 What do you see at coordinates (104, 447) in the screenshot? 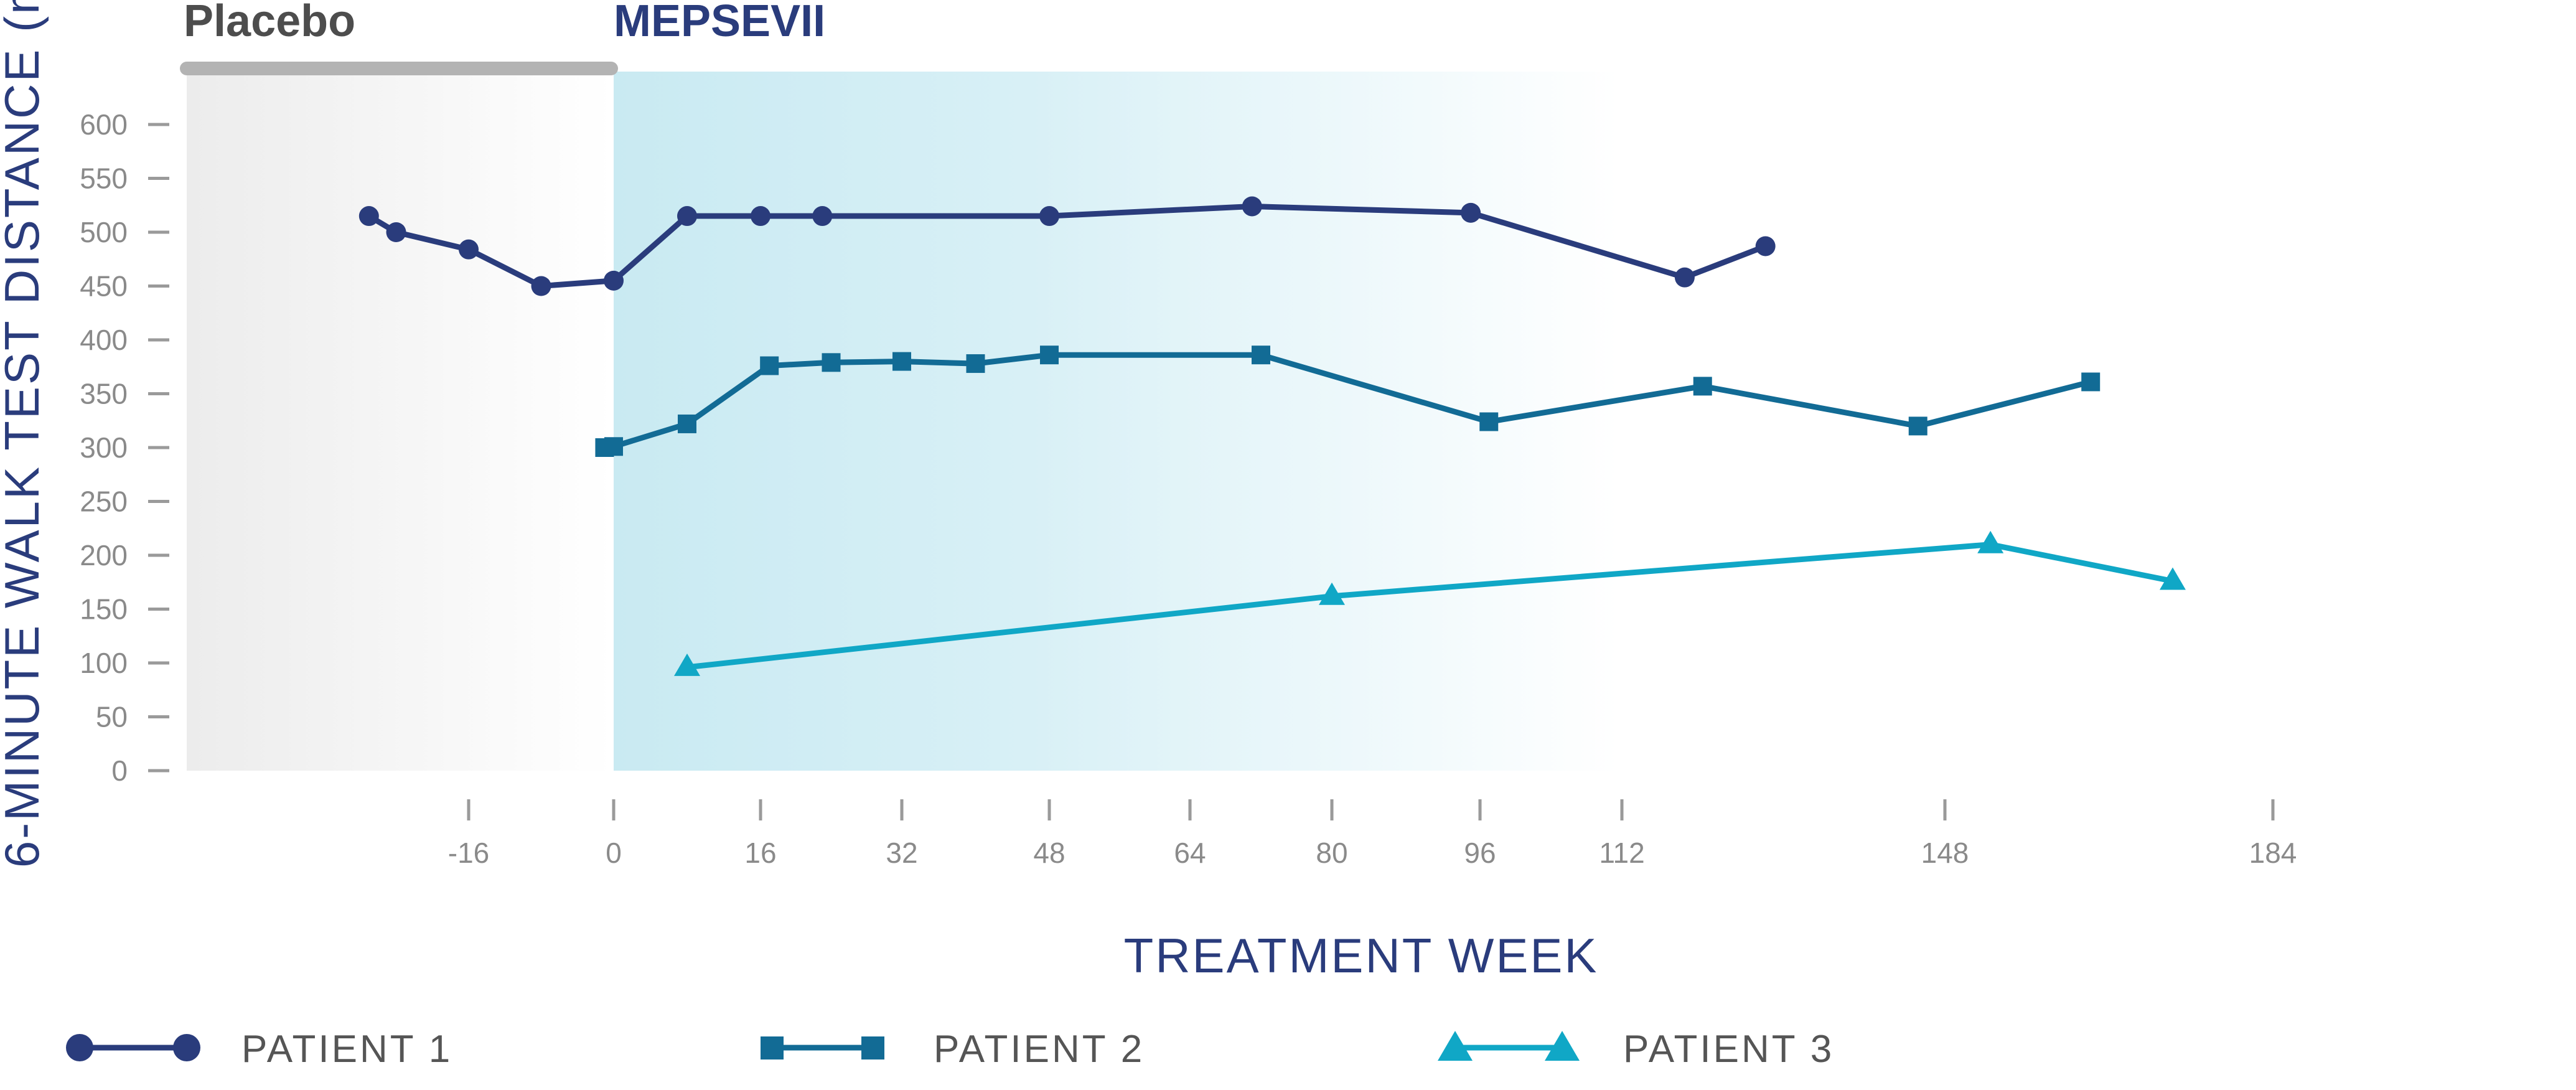
I see `y-tick-label: 300` at bounding box center [104, 447].